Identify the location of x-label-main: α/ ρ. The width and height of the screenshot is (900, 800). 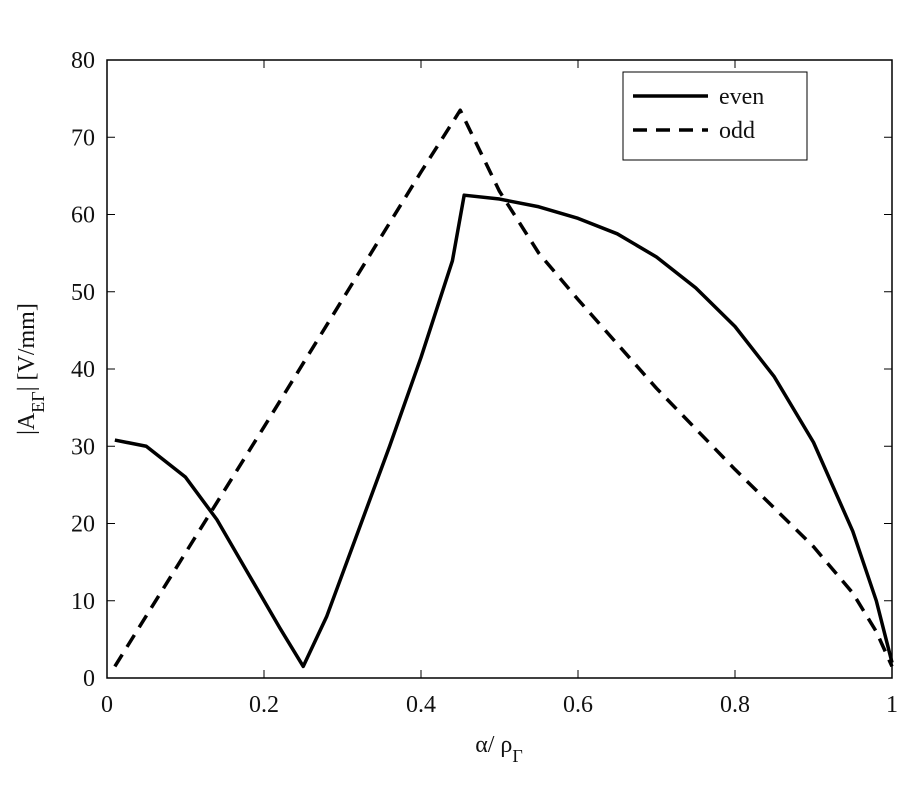
(493, 745).